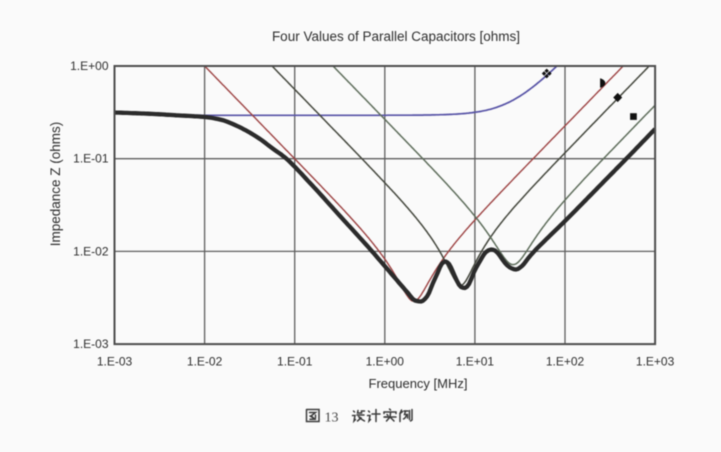 This screenshot has height=452, width=721. Describe the element at coordinates (55, 184) in the screenshot. I see `svg-text: Impedance Z (ohms)` at that location.